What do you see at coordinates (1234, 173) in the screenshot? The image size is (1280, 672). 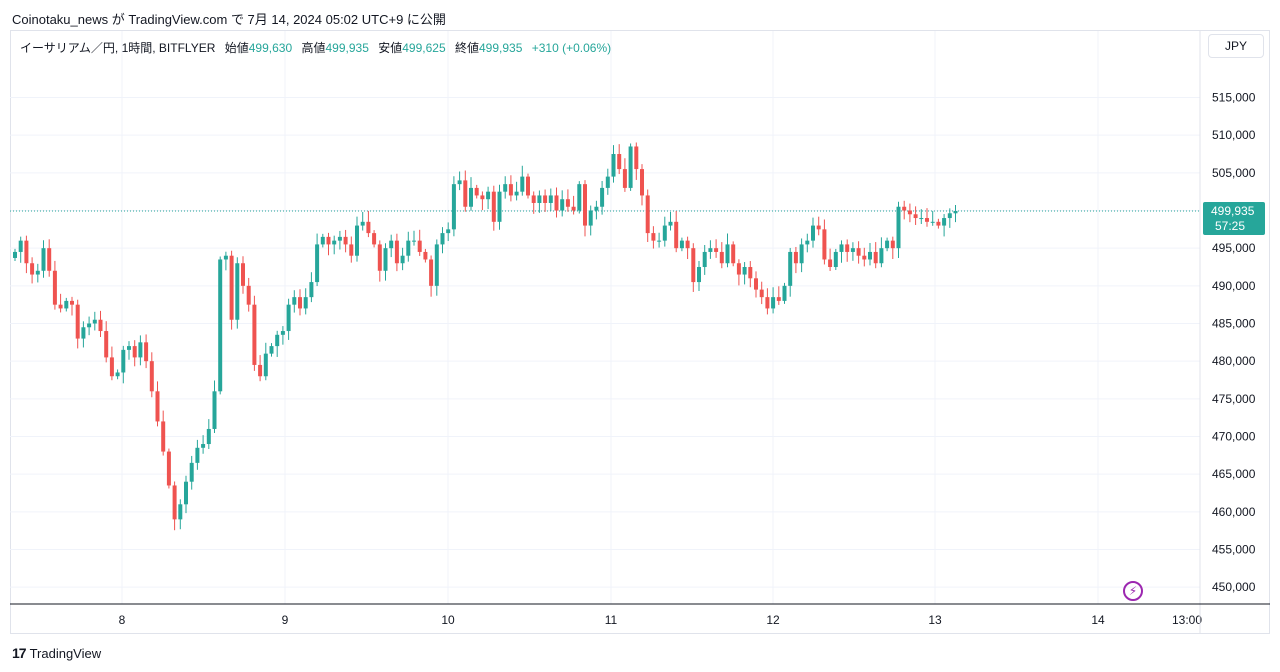 I see `y-tick-label: 505,000` at bounding box center [1234, 173].